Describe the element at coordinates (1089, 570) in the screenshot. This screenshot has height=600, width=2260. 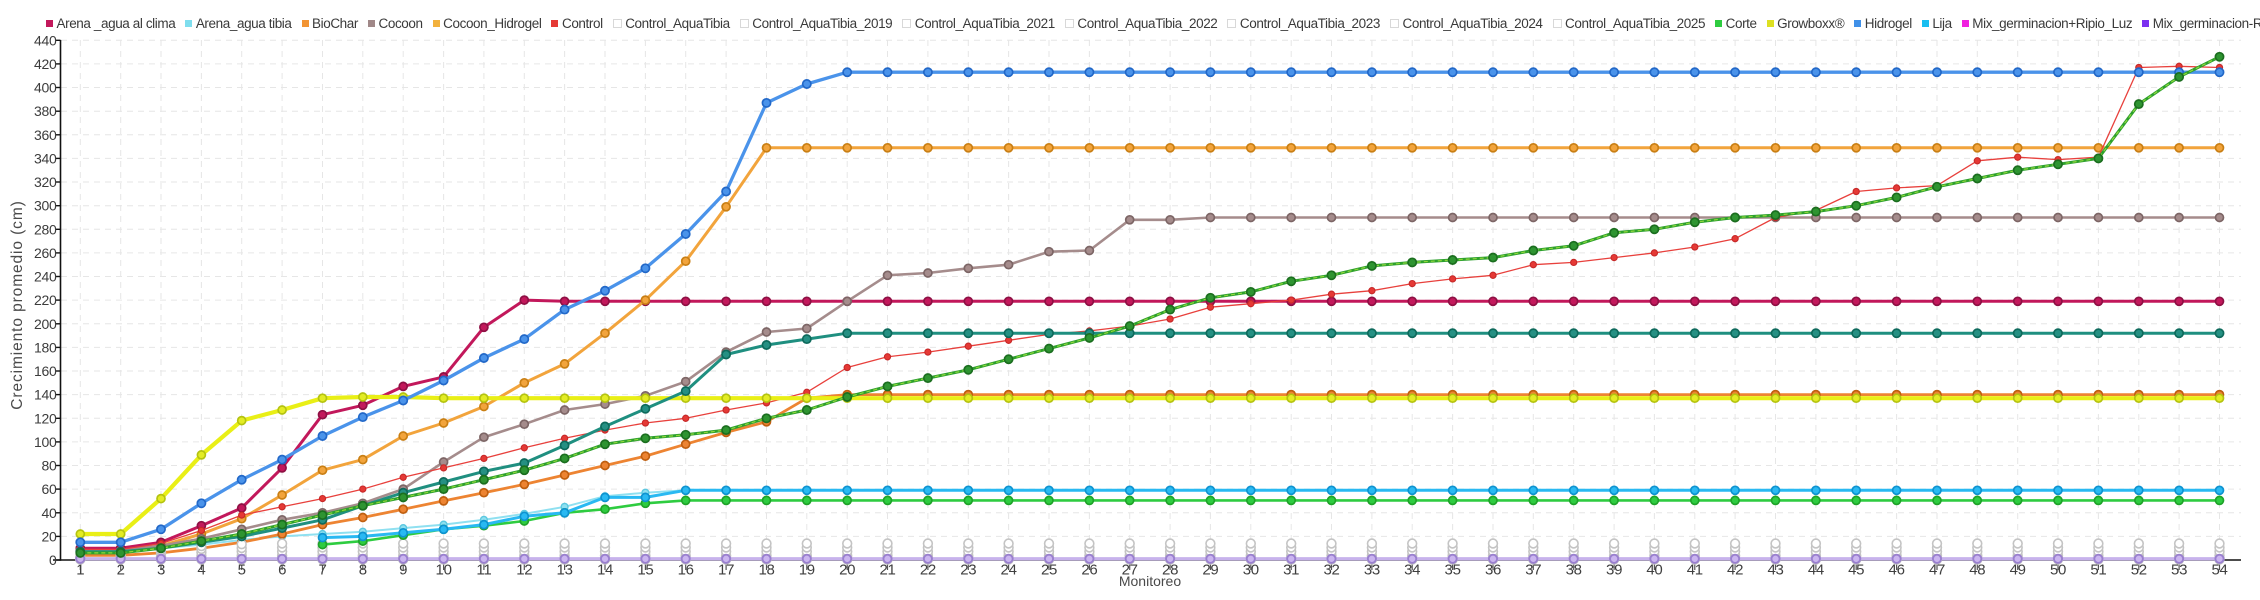
I see `svg-text: 26` at that location.